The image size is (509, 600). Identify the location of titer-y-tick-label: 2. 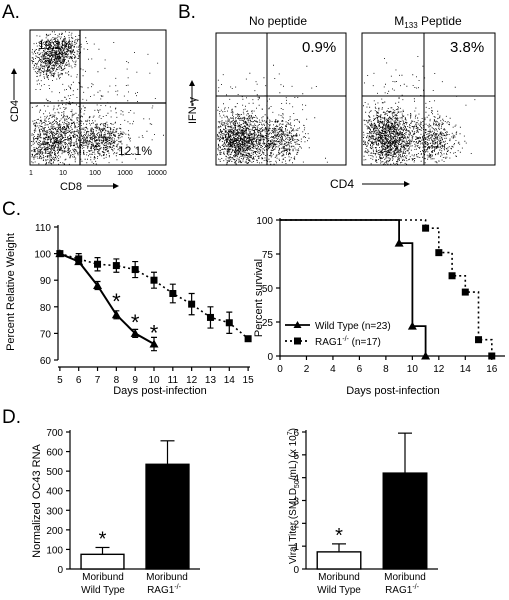
(296, 524).